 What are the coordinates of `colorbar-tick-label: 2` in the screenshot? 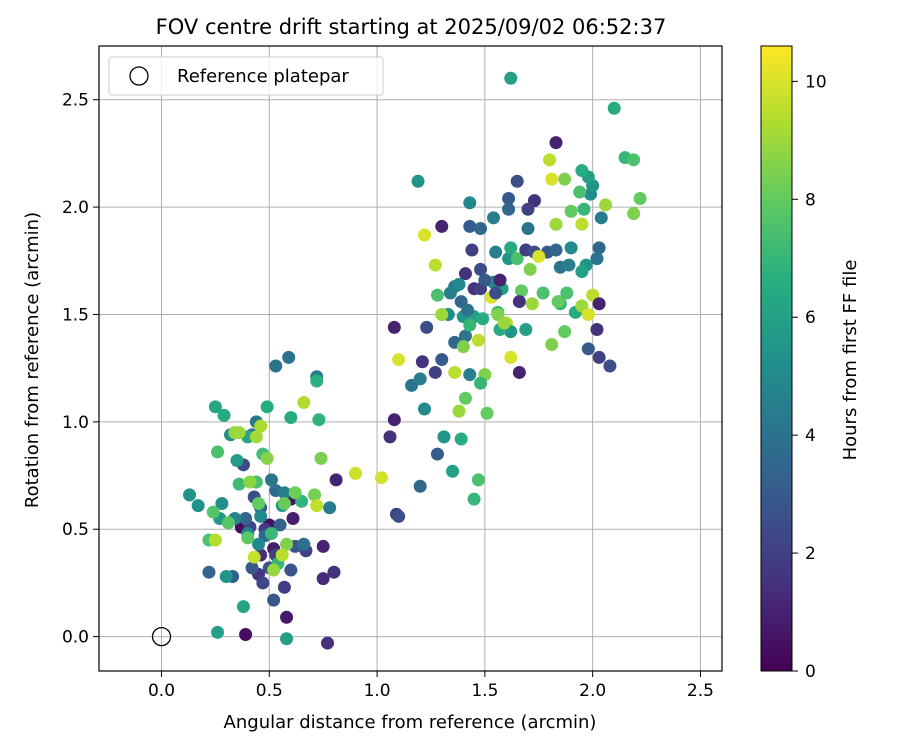 It's located at (810, 554).